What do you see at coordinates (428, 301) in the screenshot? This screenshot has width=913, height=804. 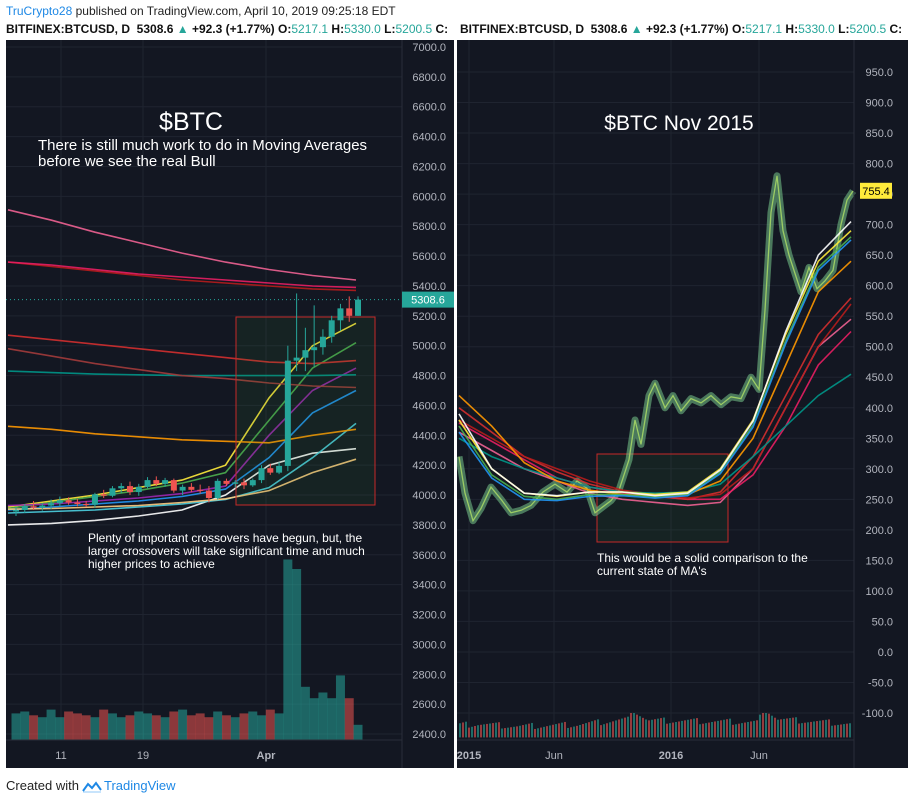 I see `price-label: 5308.6` at bounding box center [428, 301].